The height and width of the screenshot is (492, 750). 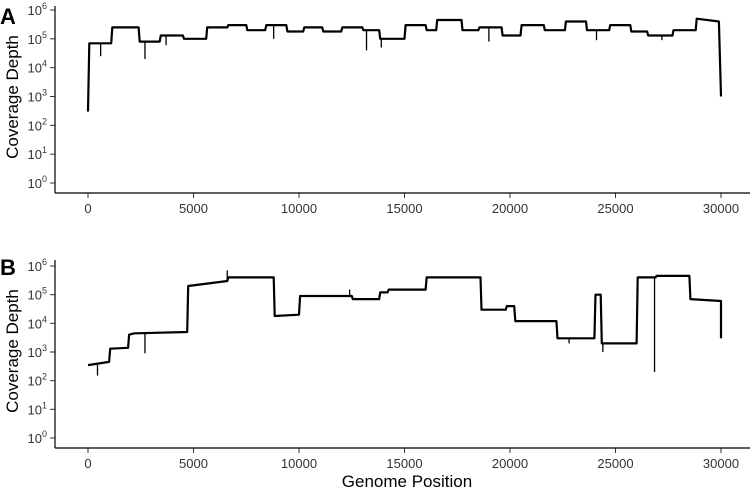 What do you see at coordinates (8, 267) in the screenshot?
I see `panel-b-label: B` at bounding box center [8, 267].